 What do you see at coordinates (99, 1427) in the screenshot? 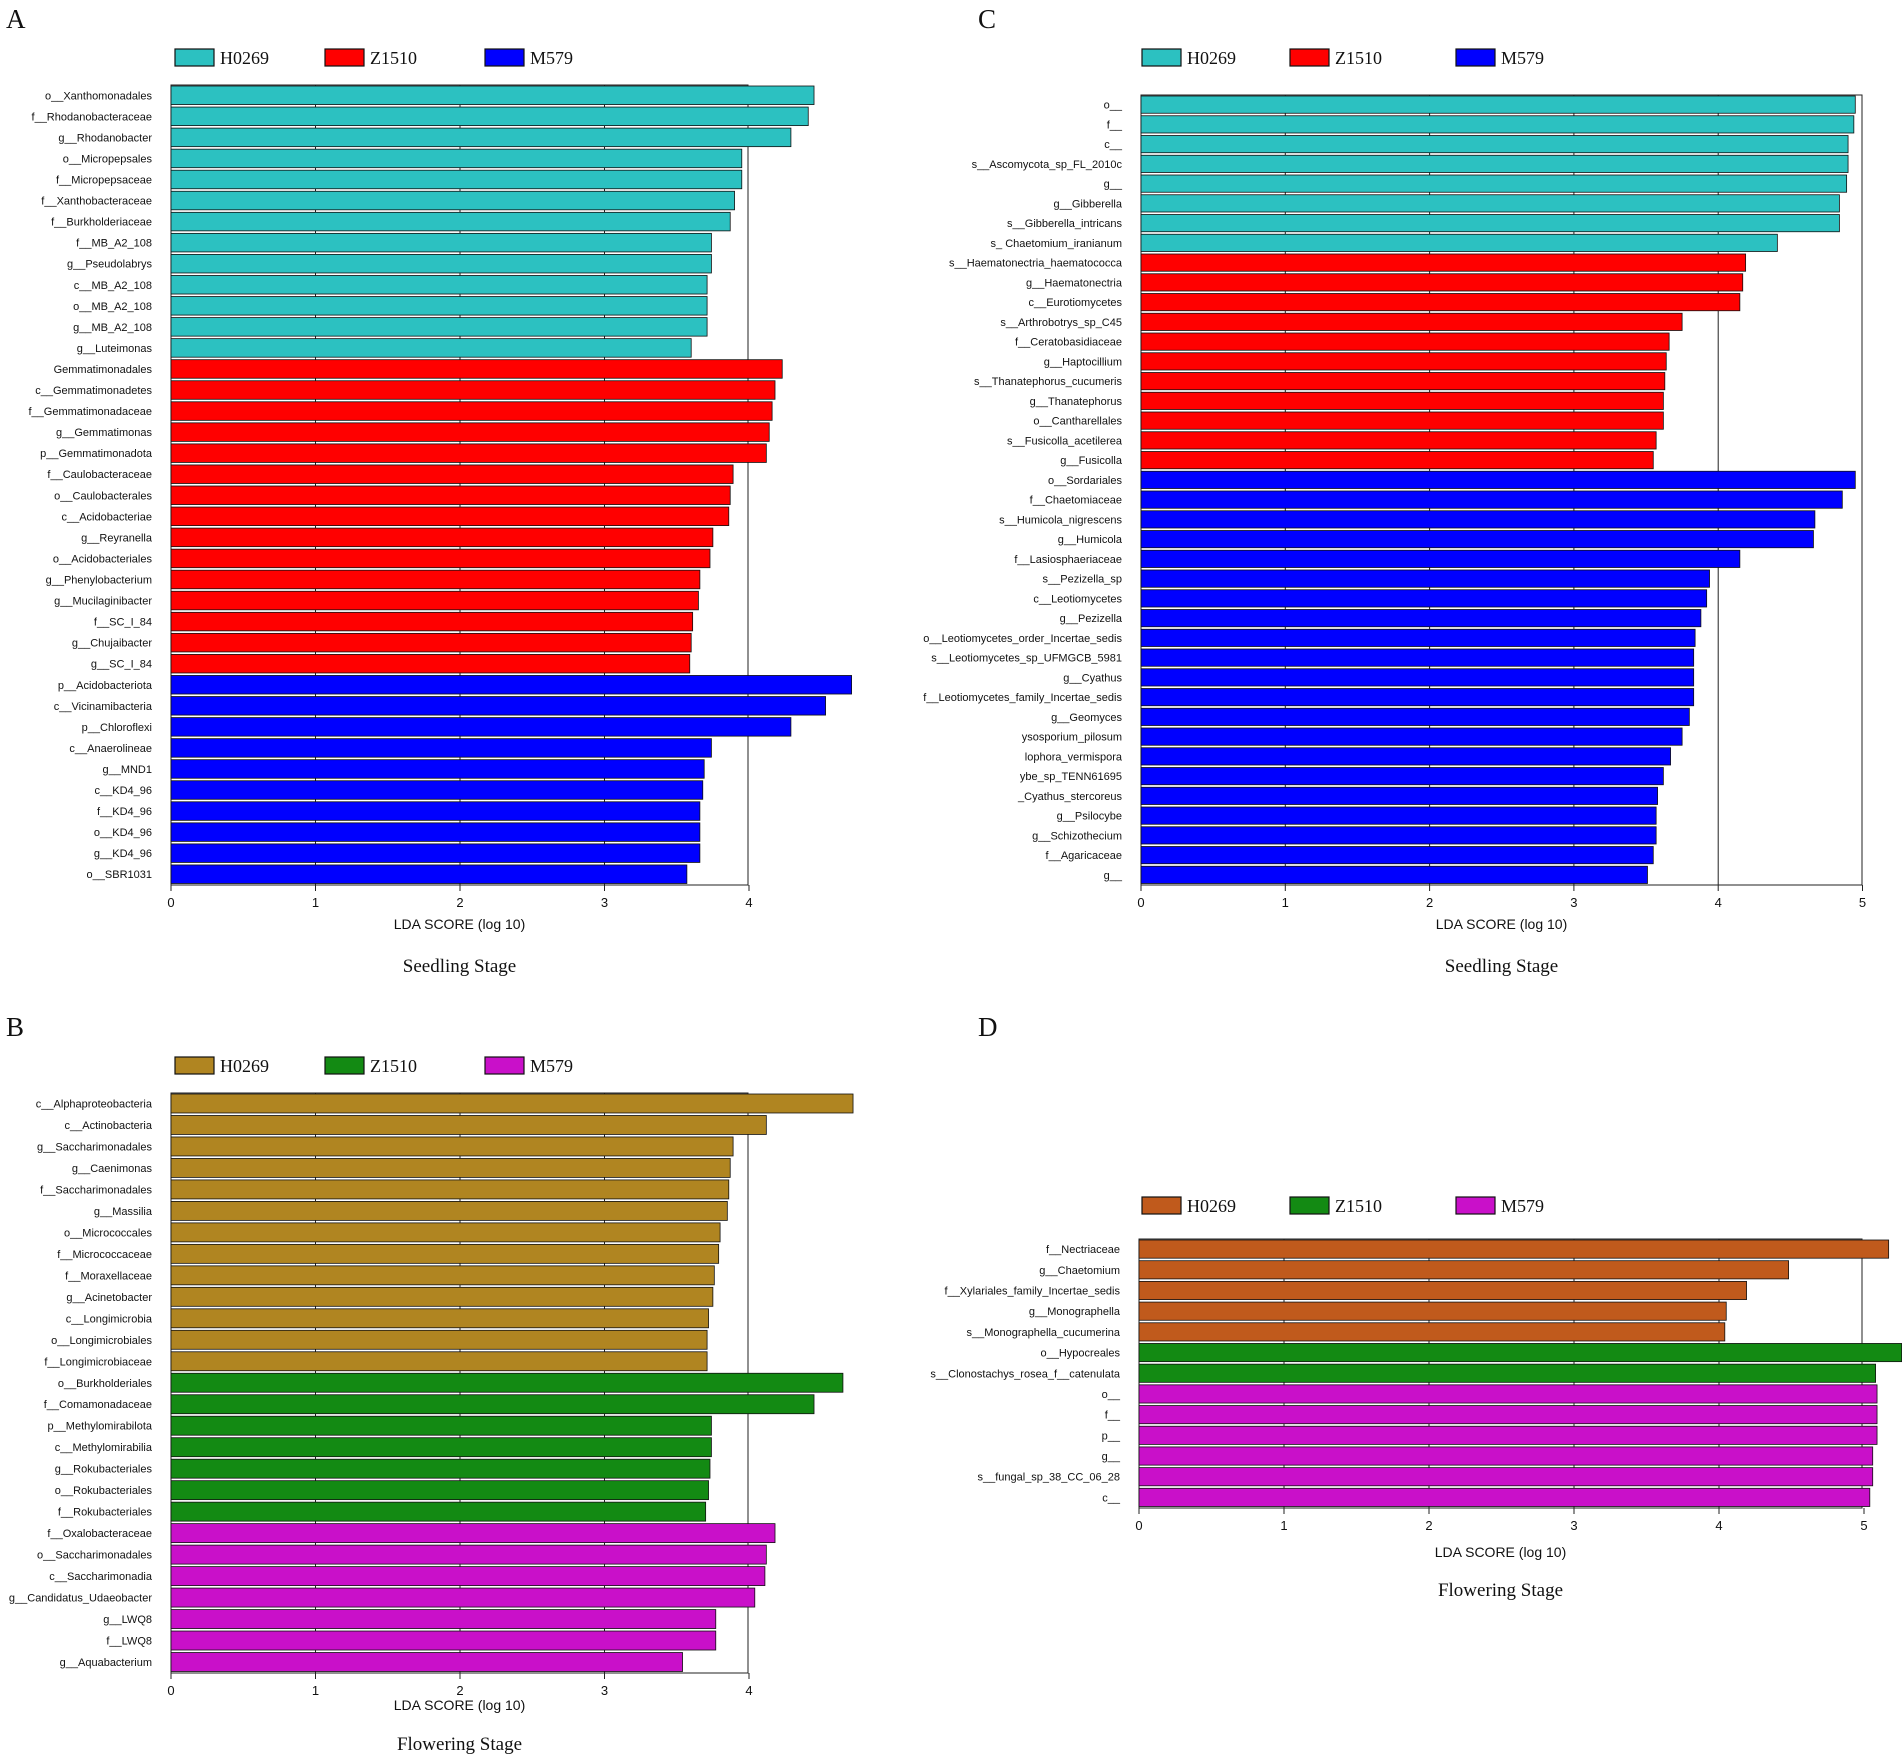
I see `category-label: p__Methylomirabilota` at bounding box center [99, 1427].